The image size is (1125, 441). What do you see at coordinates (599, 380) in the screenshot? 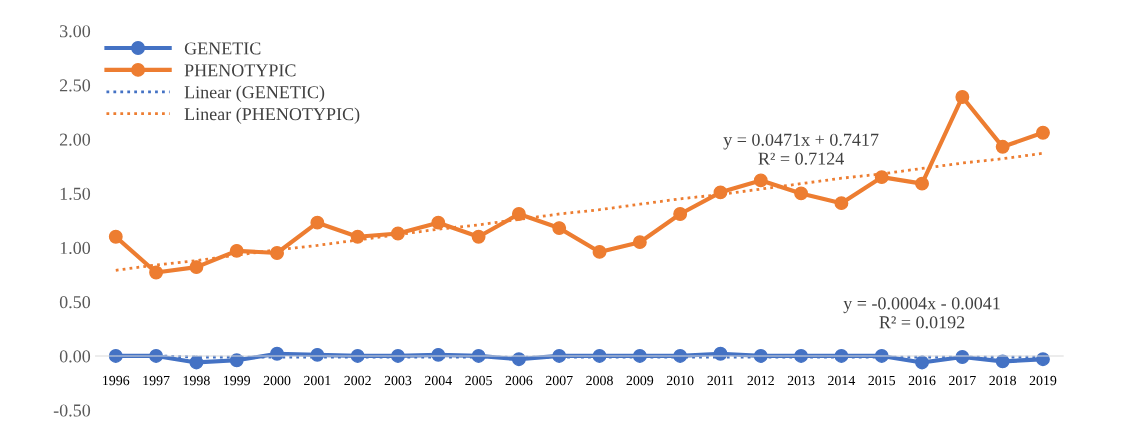
I see `x-tick-label: 2008` at bounding box center [599, 380].